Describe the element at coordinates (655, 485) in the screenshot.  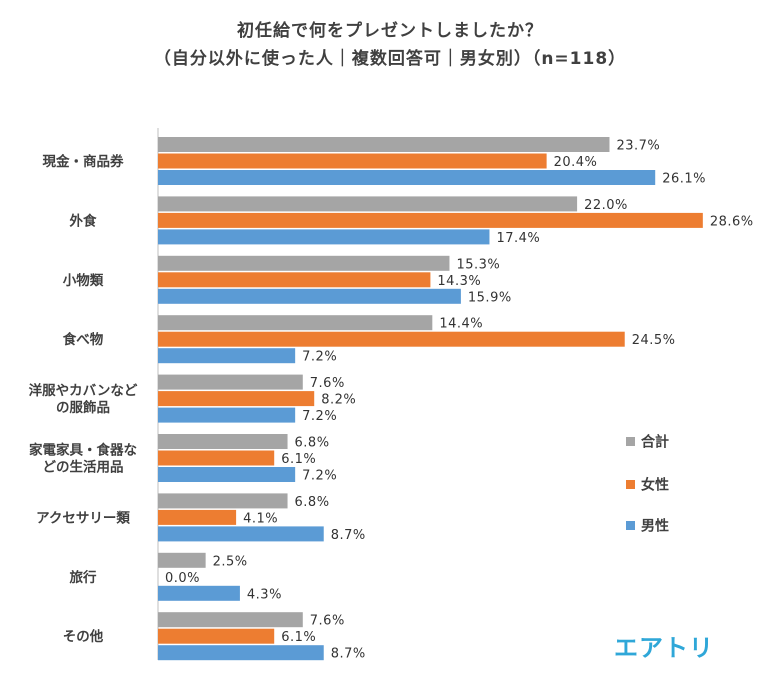
I see `legend-label-female: 女性` at that location.